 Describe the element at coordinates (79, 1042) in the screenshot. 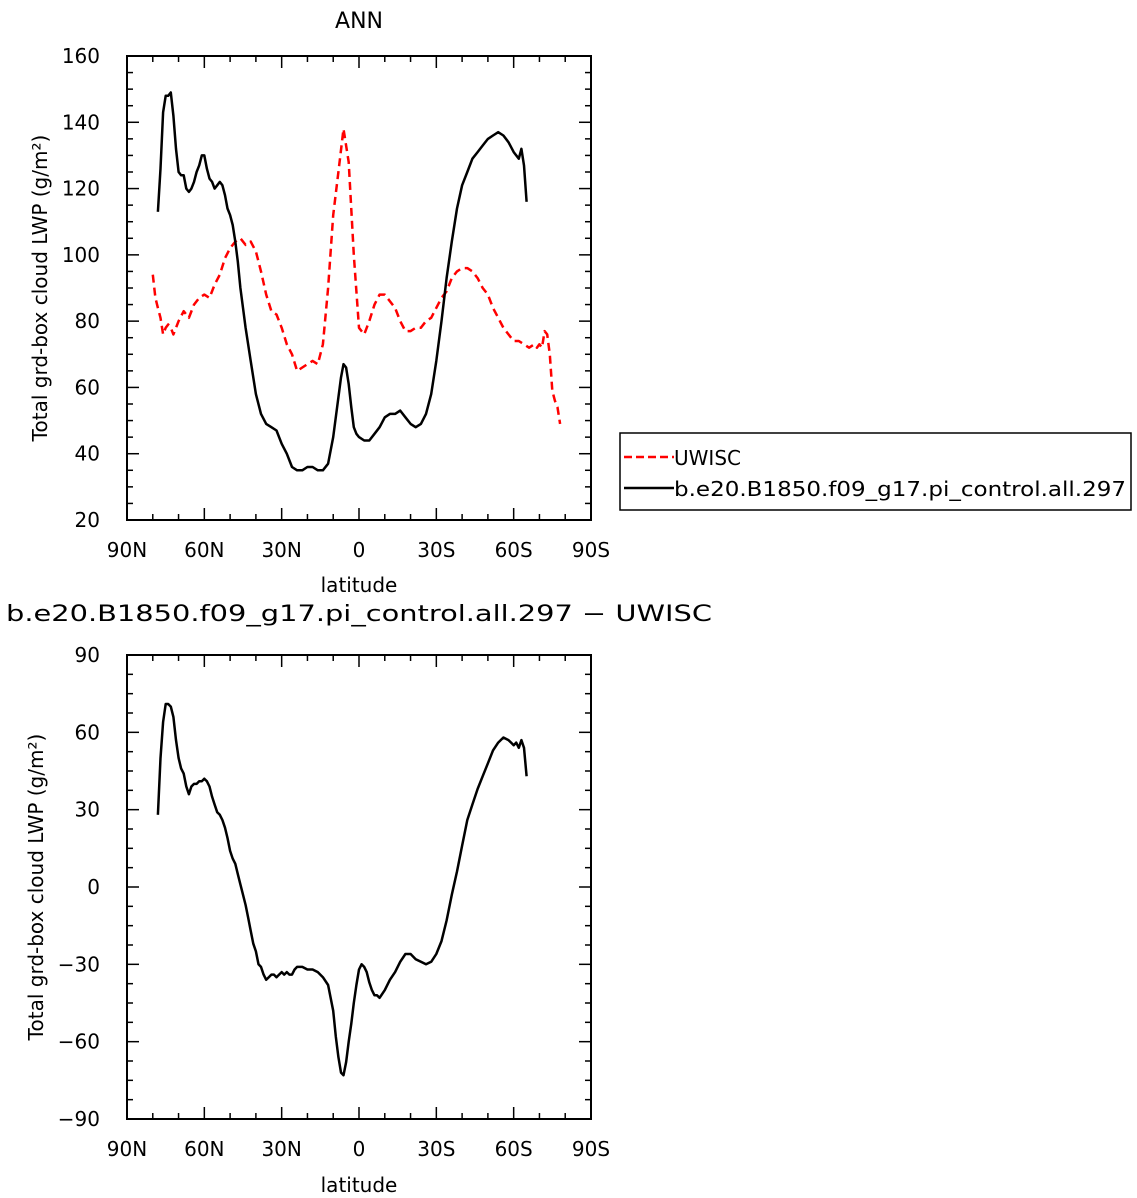

I see `y-tick-label: −60` at that location.